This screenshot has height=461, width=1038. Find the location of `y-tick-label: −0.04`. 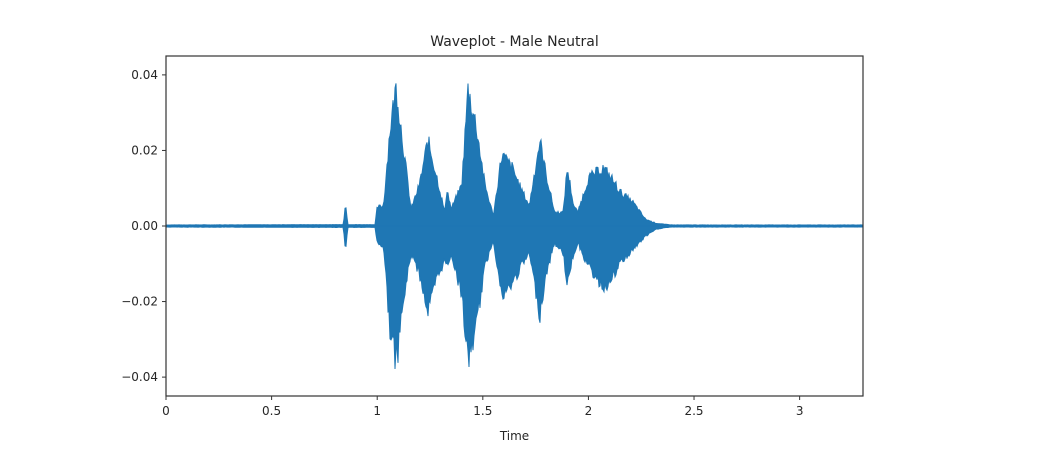

y-tick-label: −0.04 is located at coordinates (139, 377).